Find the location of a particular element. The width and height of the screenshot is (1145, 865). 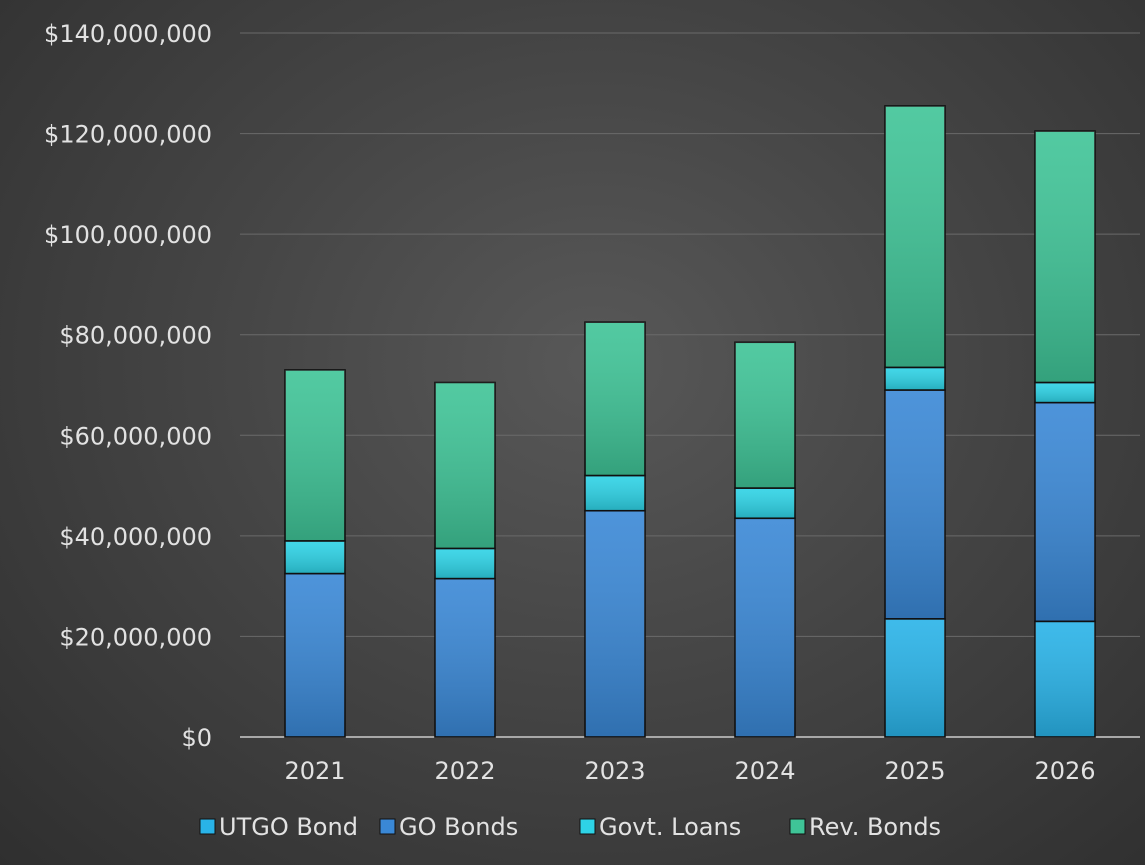

bar-stack-2023 is located at coordinates (615, 529).